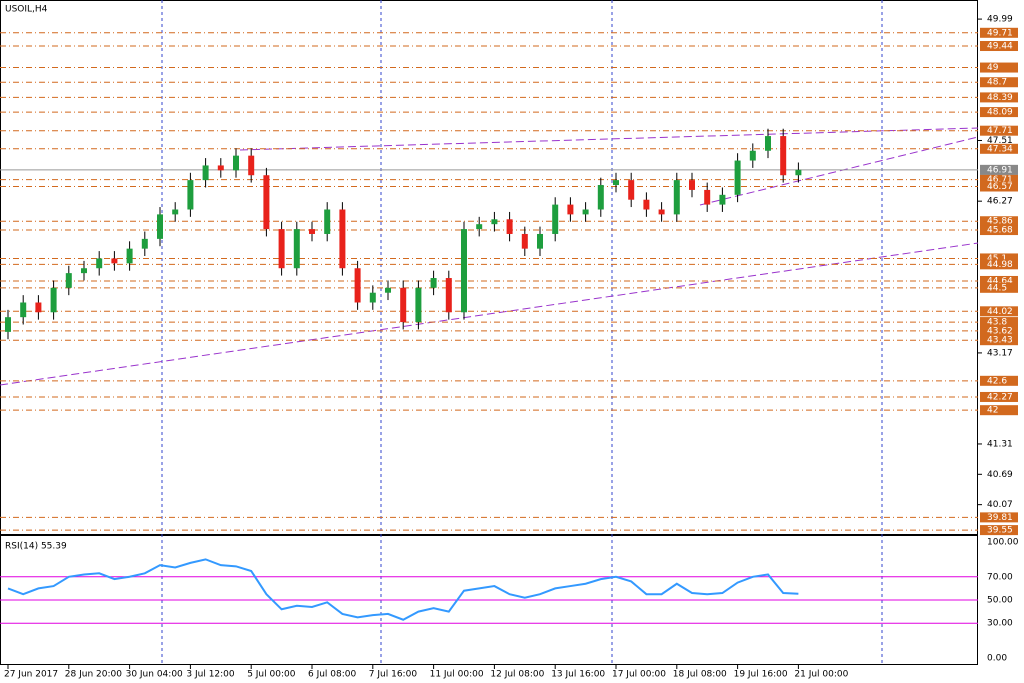 Image resolution: width=1024 pixels, height=683 pixels. I want to click on x-tick-label: 17 Jul 00:00, so click(639, 675).